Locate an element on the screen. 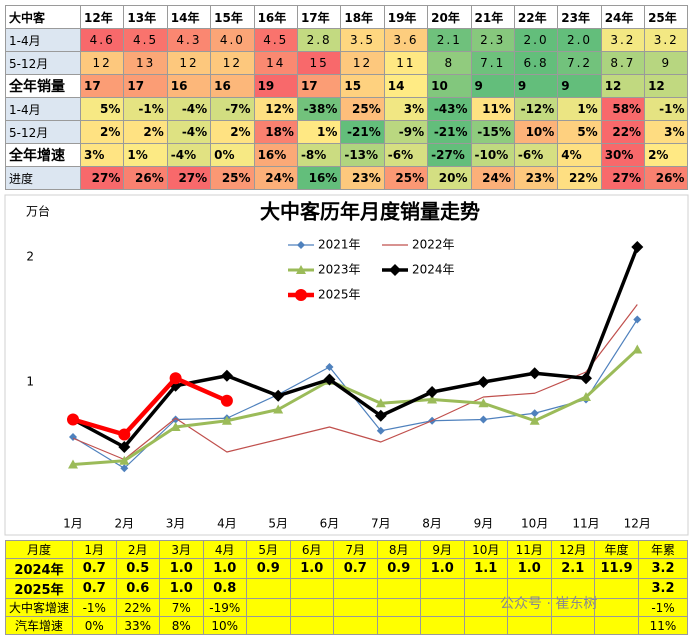 The image size is (692, 637). heat-cell: 2.8 is located at coordinates (319, 40).